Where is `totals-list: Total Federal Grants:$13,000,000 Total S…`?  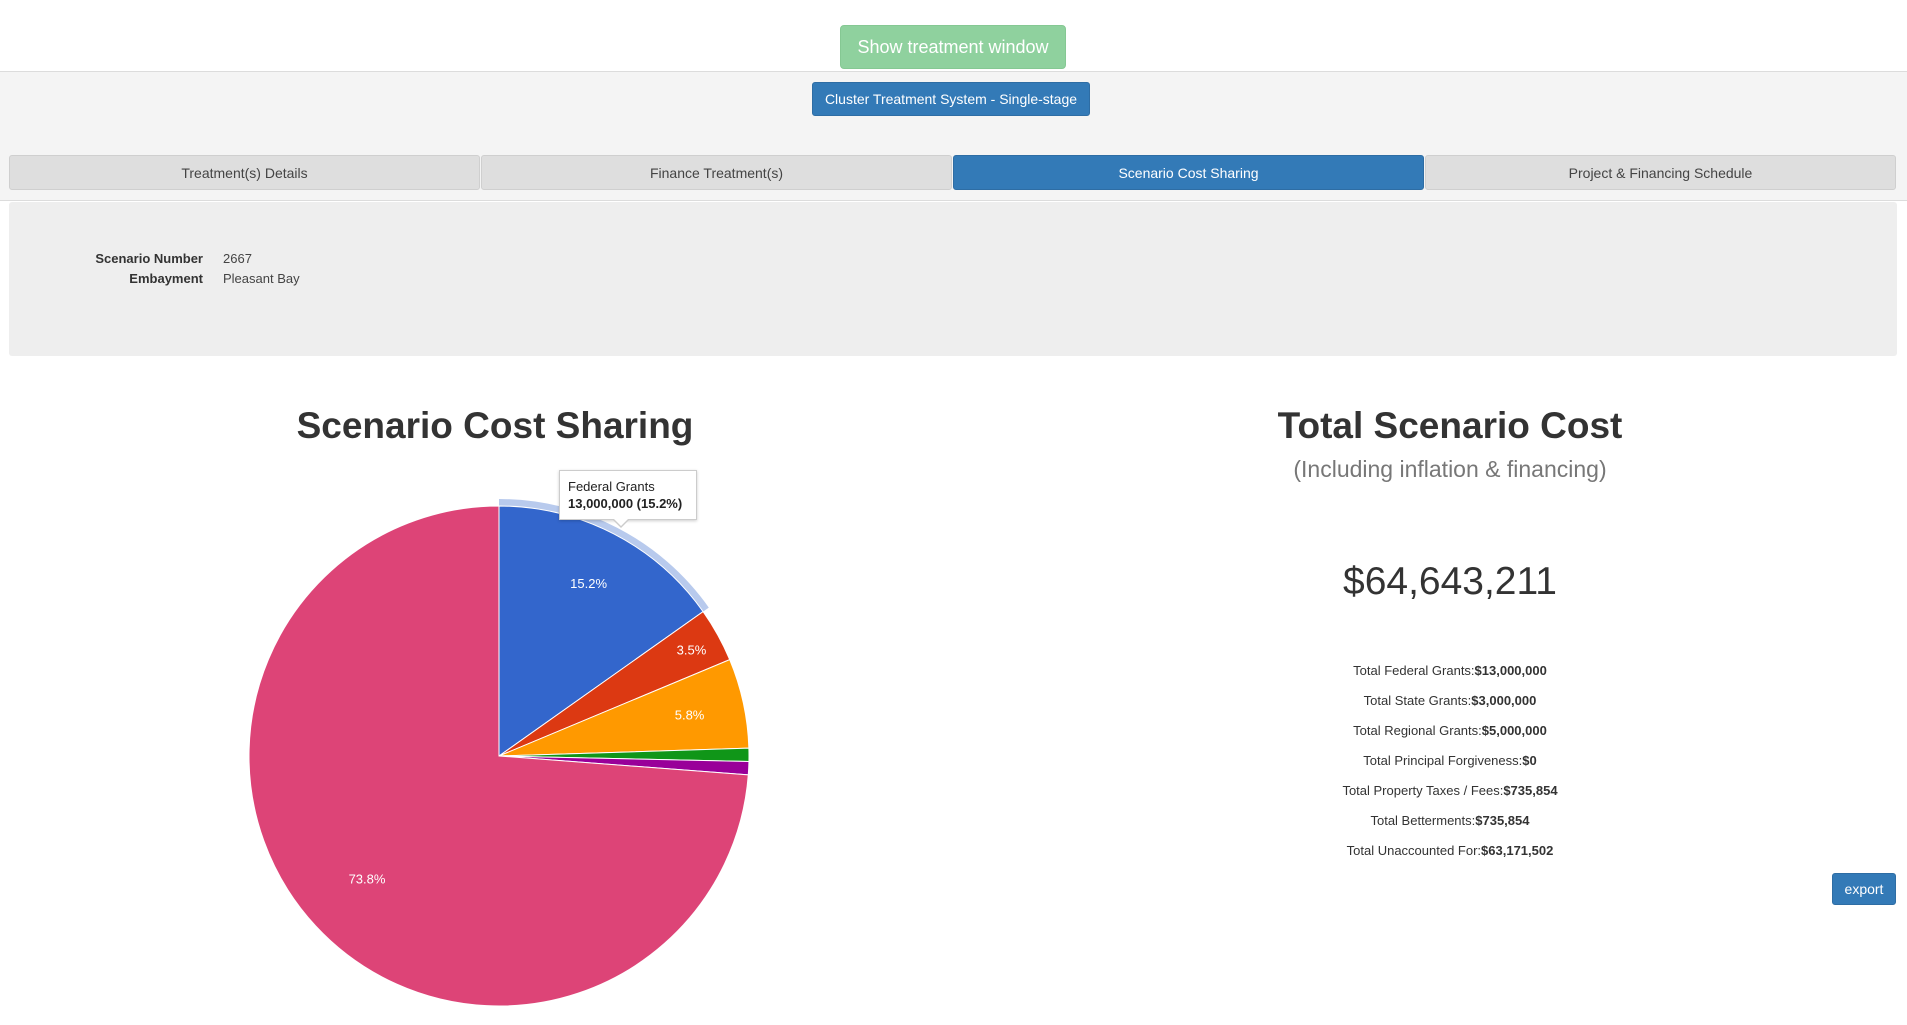
totals-list: Total Federal Grants:$13,000,000 Total S… is located at coordinates (1450, 768).